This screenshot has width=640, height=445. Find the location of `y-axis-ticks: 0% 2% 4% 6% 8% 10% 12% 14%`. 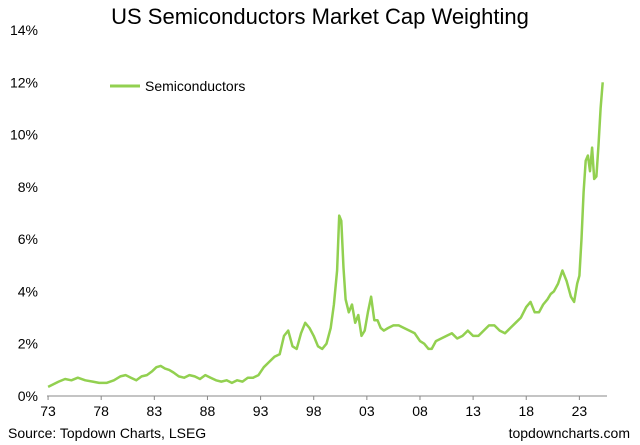

y-axis-ticks: 0% 2% 4% 6% 8% 10% 12% 14% is located at coordinates (24, 213).